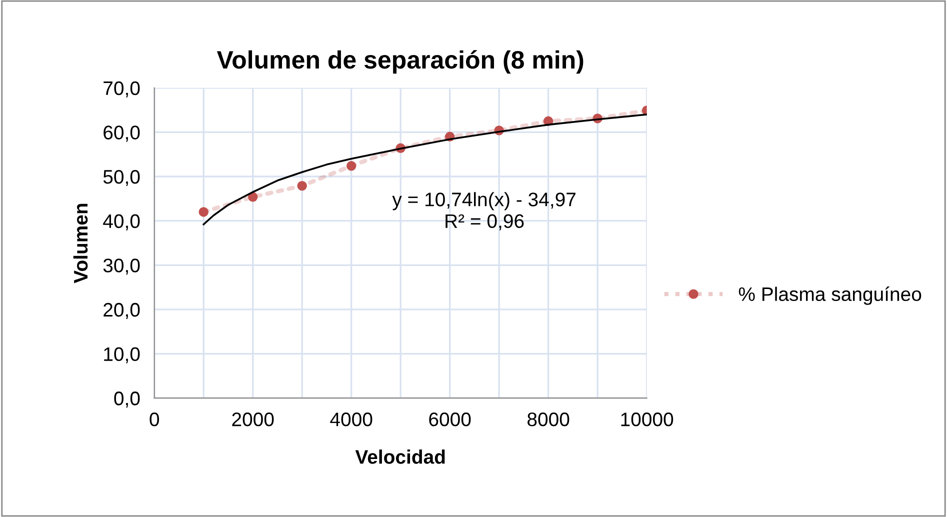 This screenshot has height=517, width=947. Describe the element at coordinates (400, 62) in the screenshot. I see `chart-title: Volumen de separación (8 min)` at that location.